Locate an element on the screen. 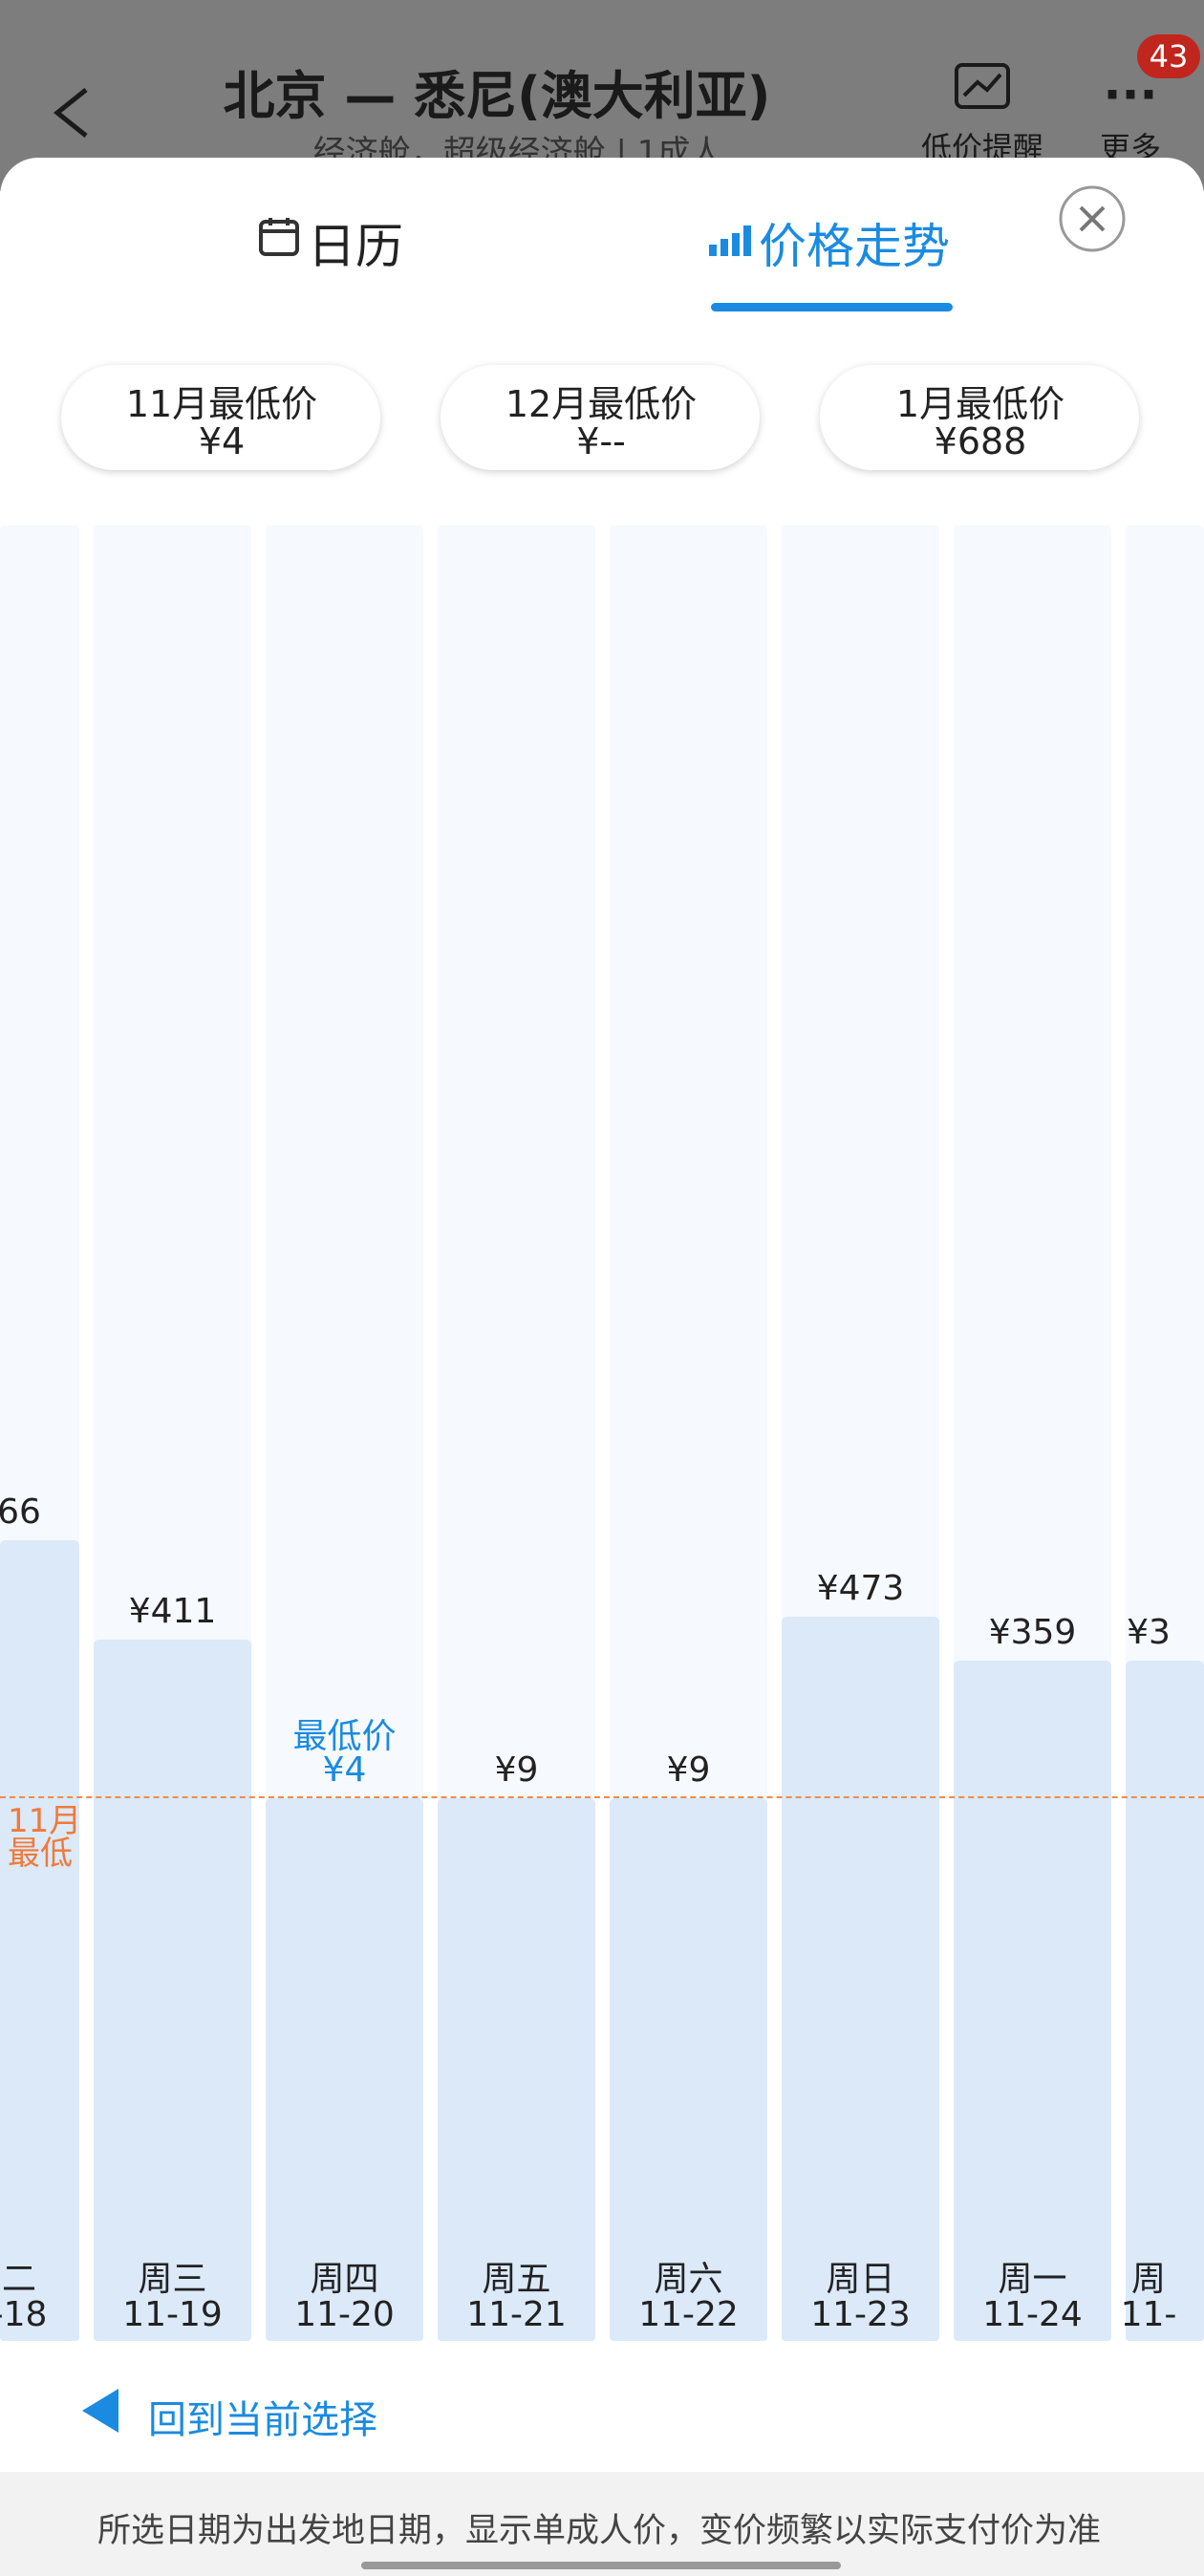 Image resolution: width=1204 pixels, height=2576 pixels. date-label: 11- is located at coordinates (1149, 2314).